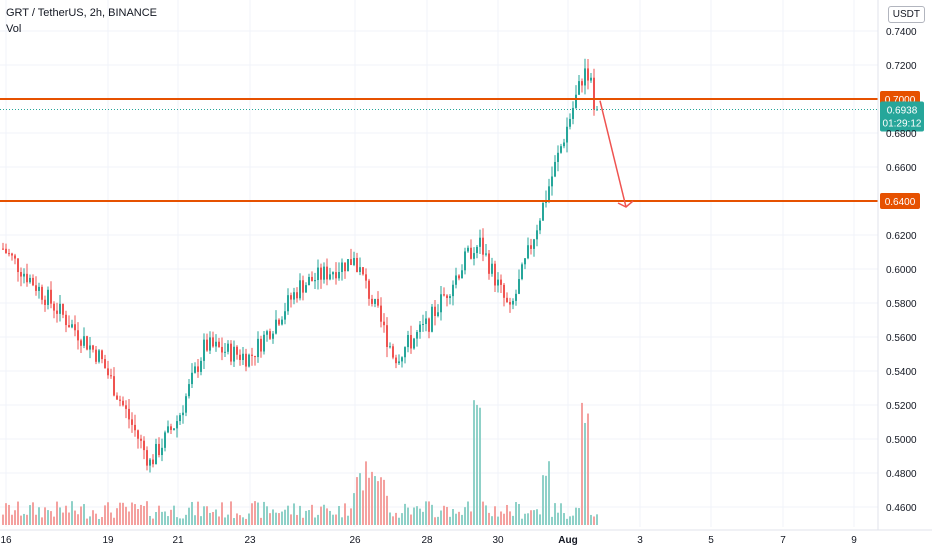 The height and width of the screenshot is (550, 932). I want to click on time-tick-label: 3, so click(640, 540).